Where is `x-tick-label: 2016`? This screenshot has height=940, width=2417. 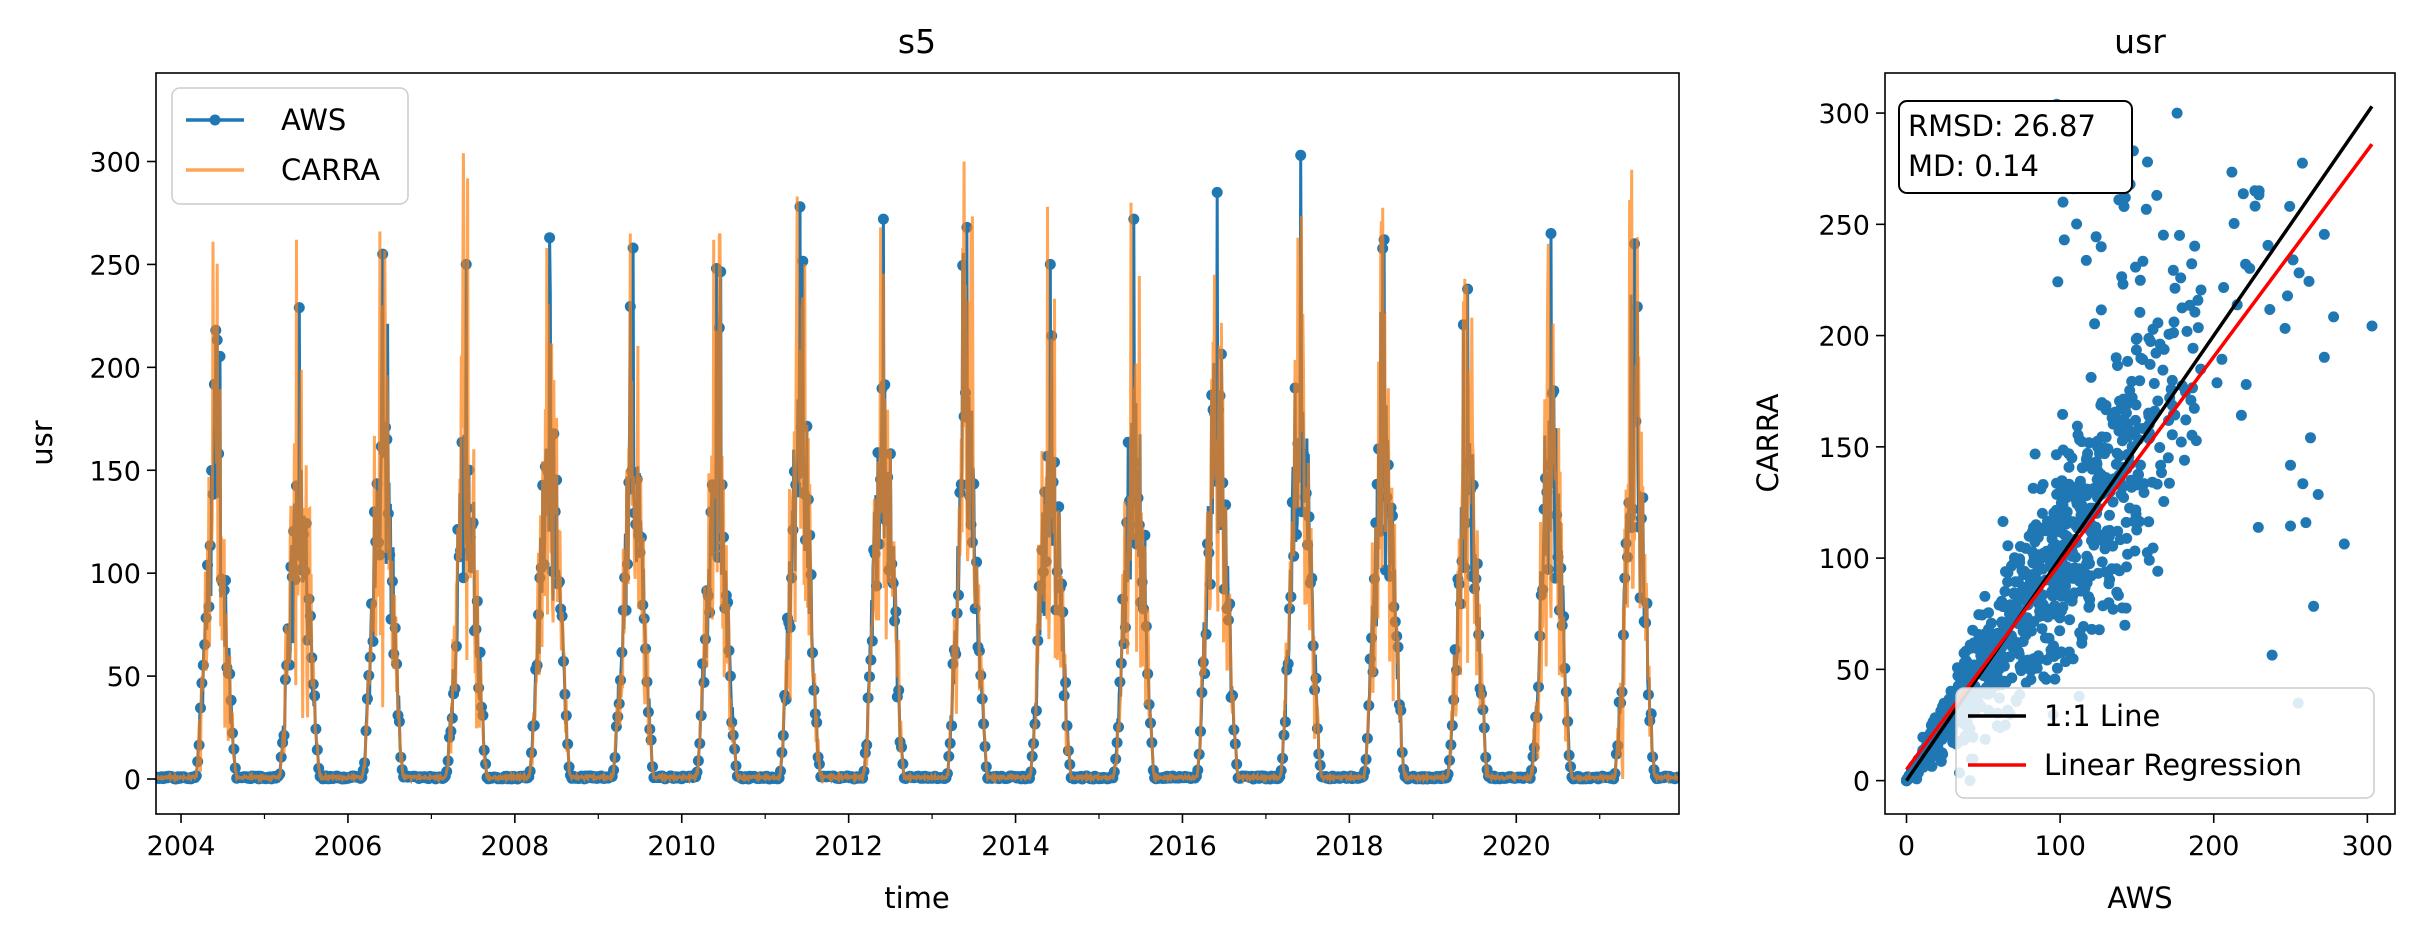 x-tick-label: 2016 is located at coordinates (1182, 846).